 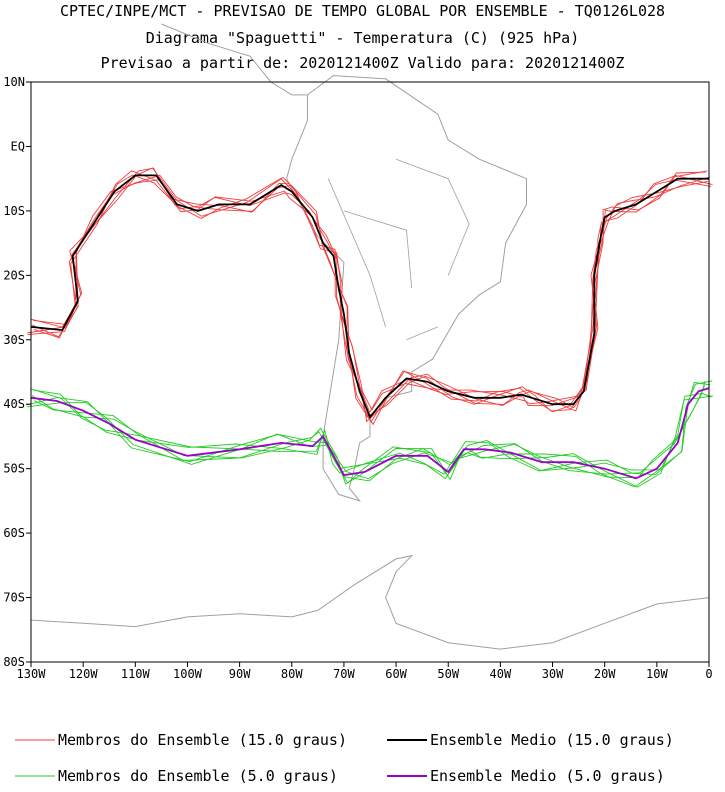 What do you see at coordinates (396, 674) in the screenshot?
I see `x-tick-label: 60W` at bounding box center [396, 674].